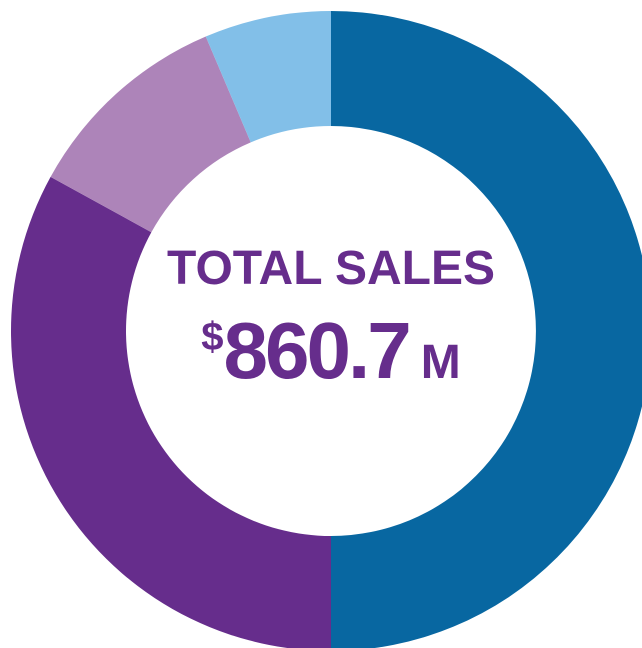 This screenshot has height=648, width=642. Describe the element at coordinates (331, 268) in the screenshot. I see `center-title: TOTAL SALES` at that location.